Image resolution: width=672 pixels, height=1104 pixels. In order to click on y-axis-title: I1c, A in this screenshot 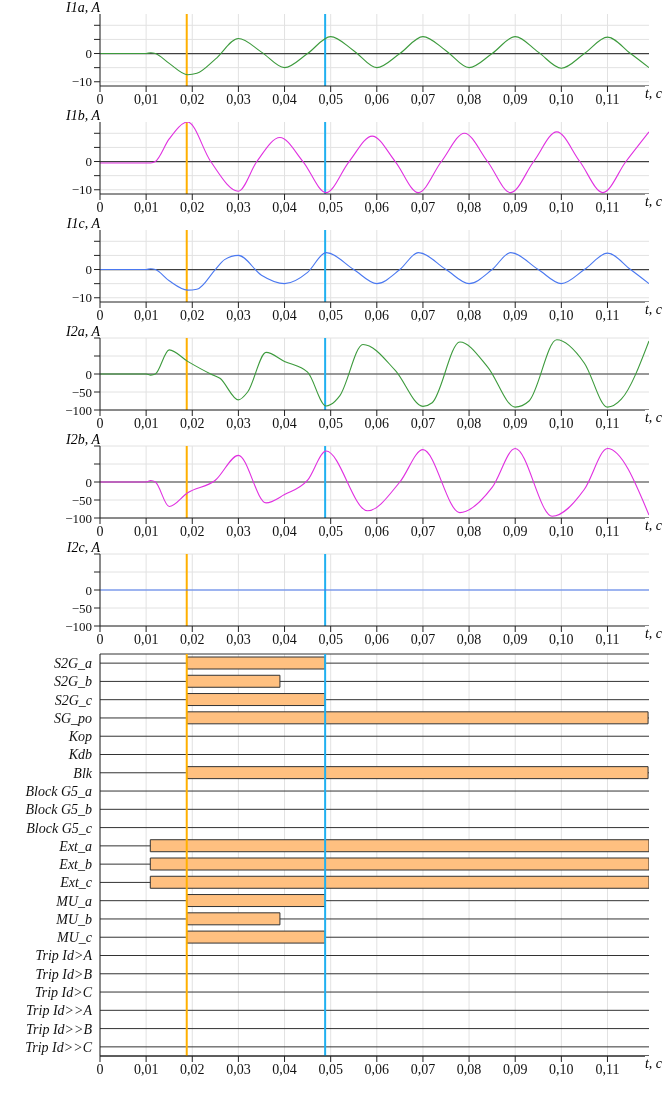, I will do `click(82, 224)`.